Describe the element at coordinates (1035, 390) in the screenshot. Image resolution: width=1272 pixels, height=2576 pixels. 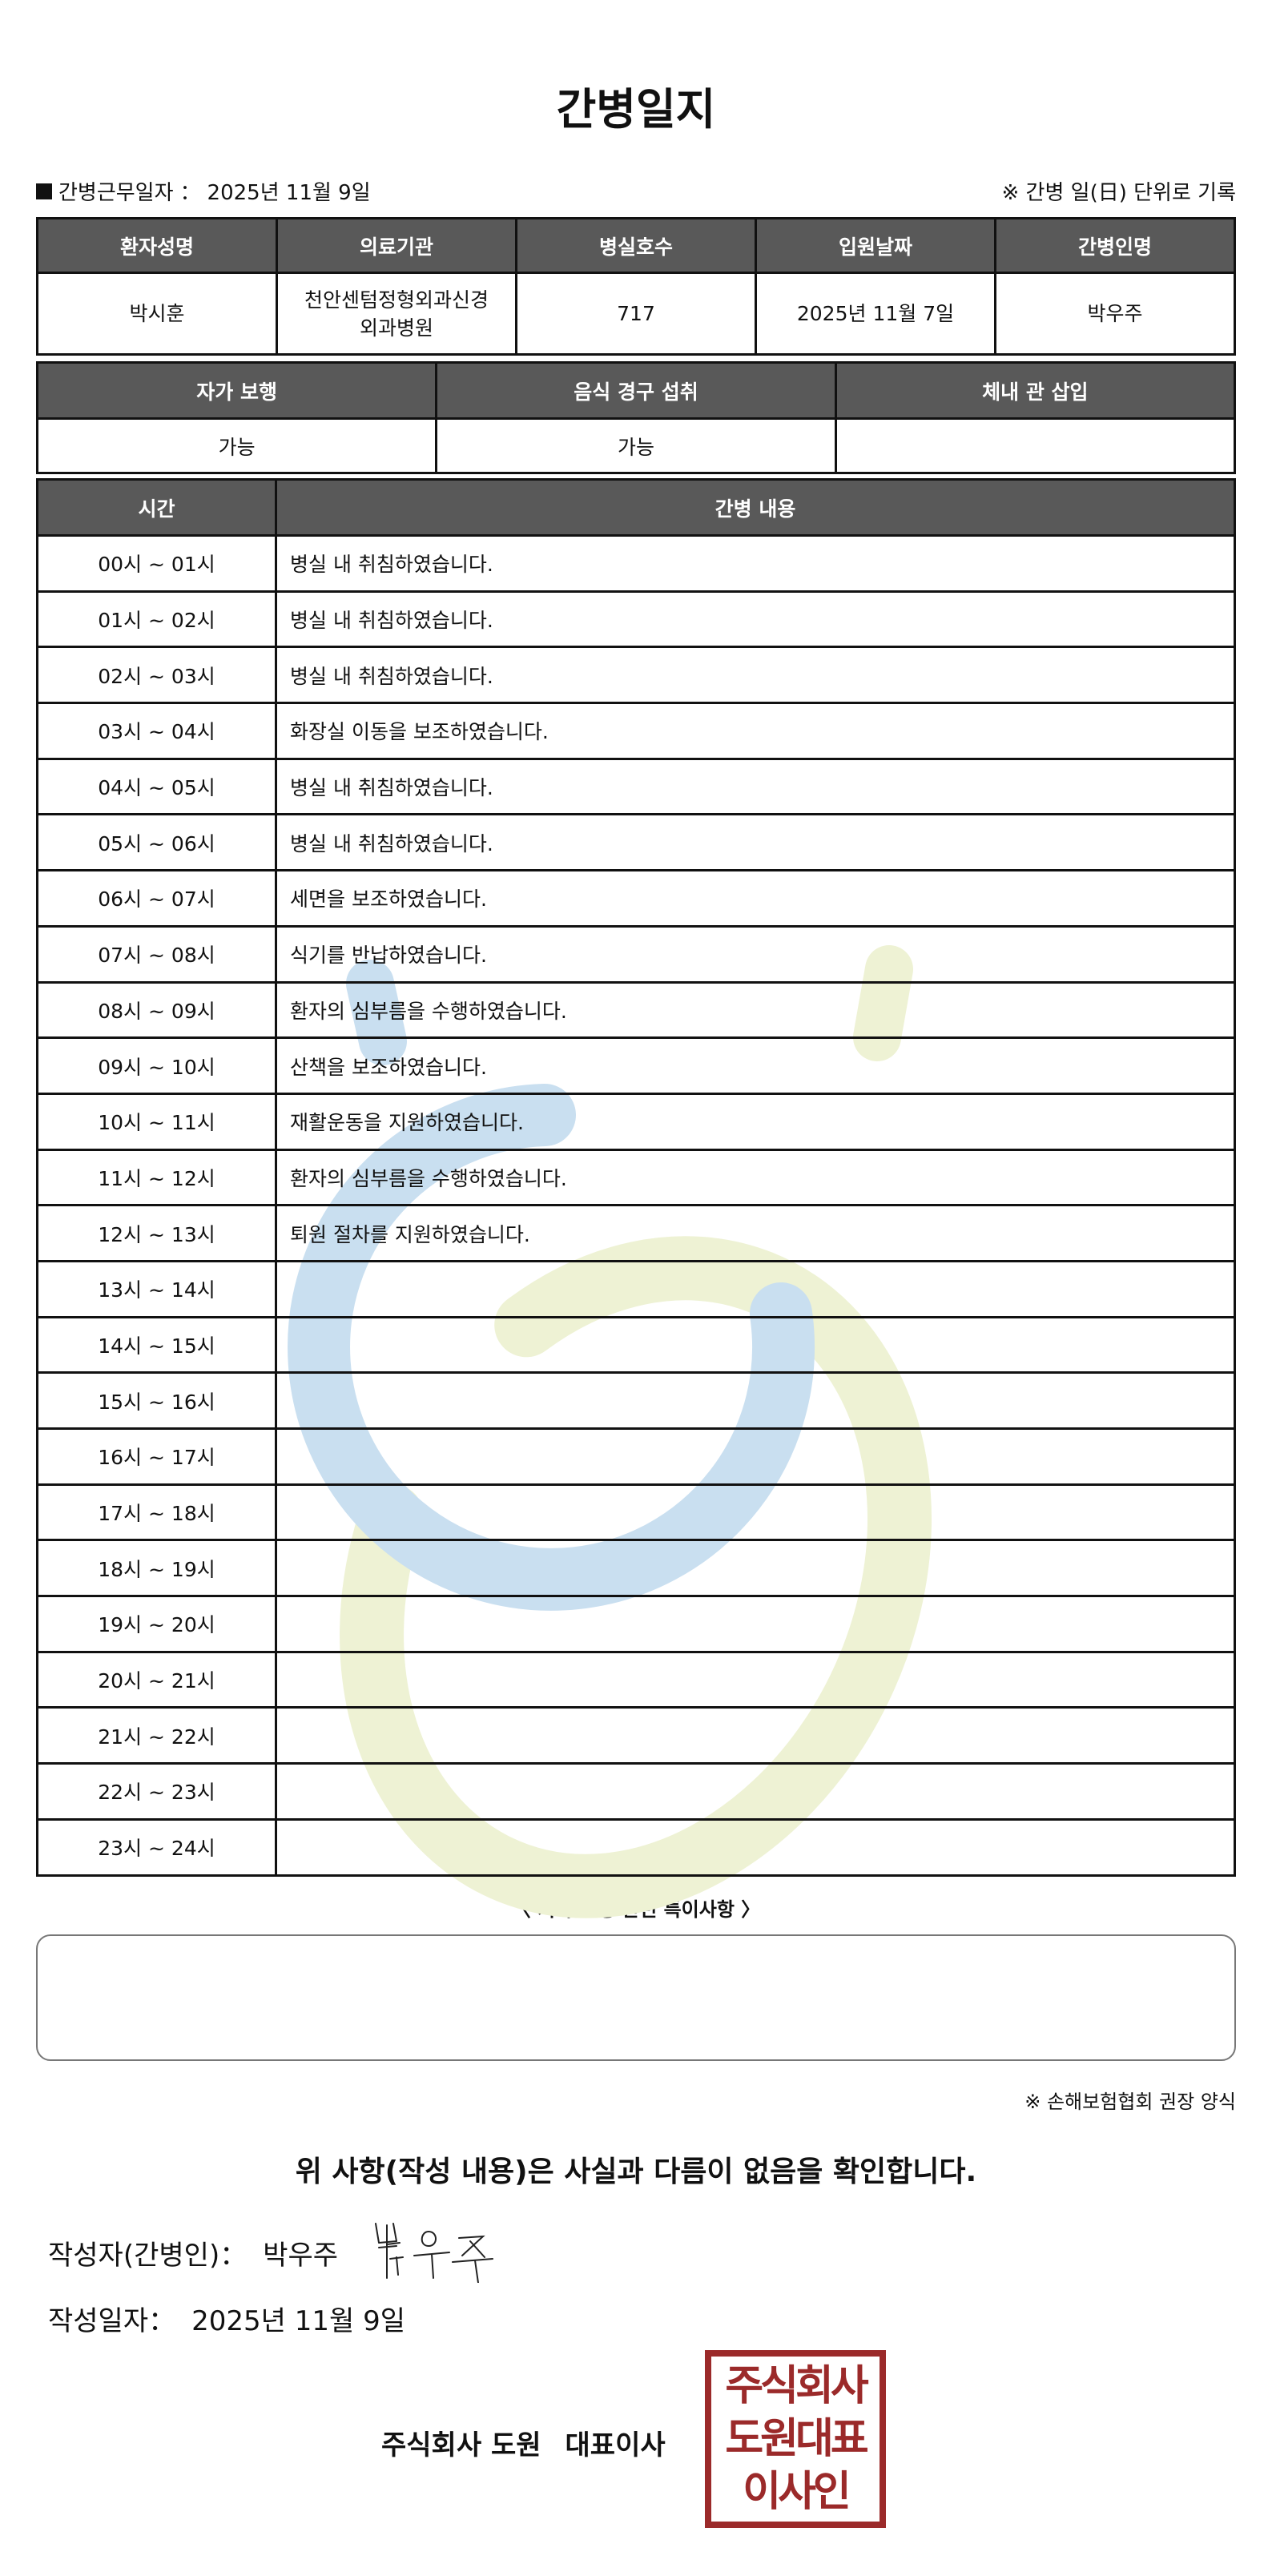
I see `header-tube-insertion: 체내 관 삽입` at that location.